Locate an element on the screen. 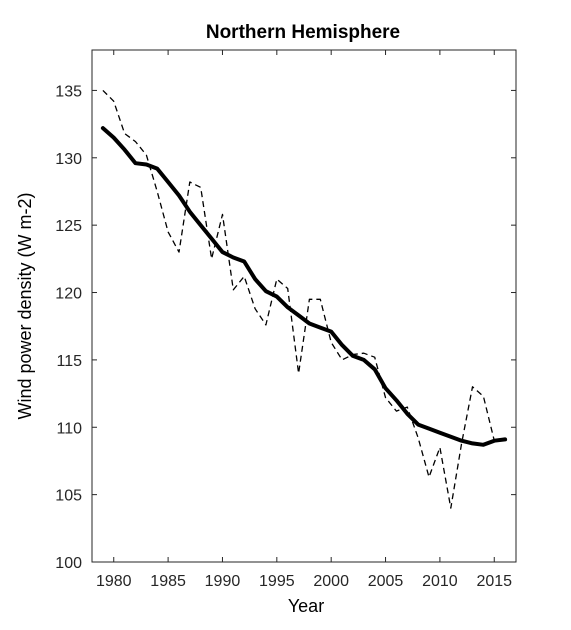 This screenshot has width=571, height=630. y-tick-label: 110 is located at coordinates (69, 428).